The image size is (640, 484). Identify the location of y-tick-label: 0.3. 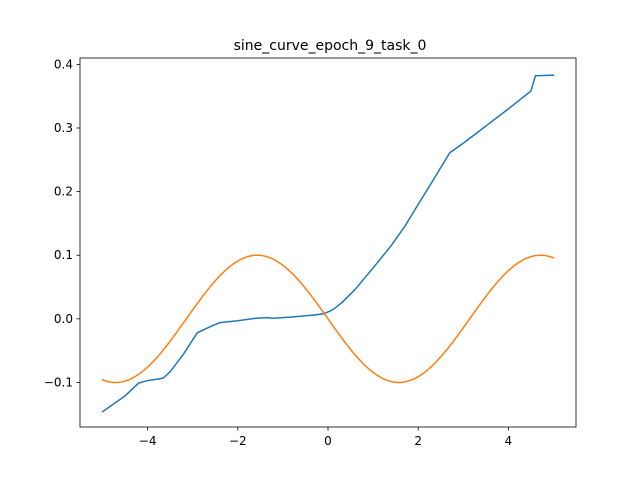
(63, 128).